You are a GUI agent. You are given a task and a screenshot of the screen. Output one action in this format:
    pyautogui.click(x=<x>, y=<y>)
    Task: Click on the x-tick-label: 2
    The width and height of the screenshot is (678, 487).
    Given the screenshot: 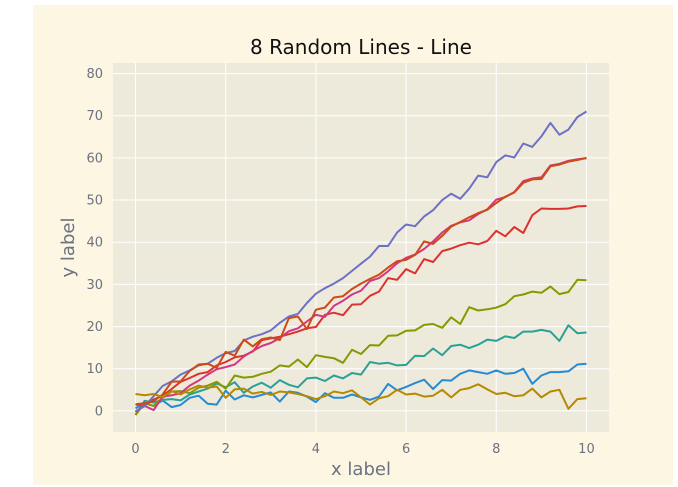 What is the action you would take?
    pyautogui.click(x=226, y=449)
    